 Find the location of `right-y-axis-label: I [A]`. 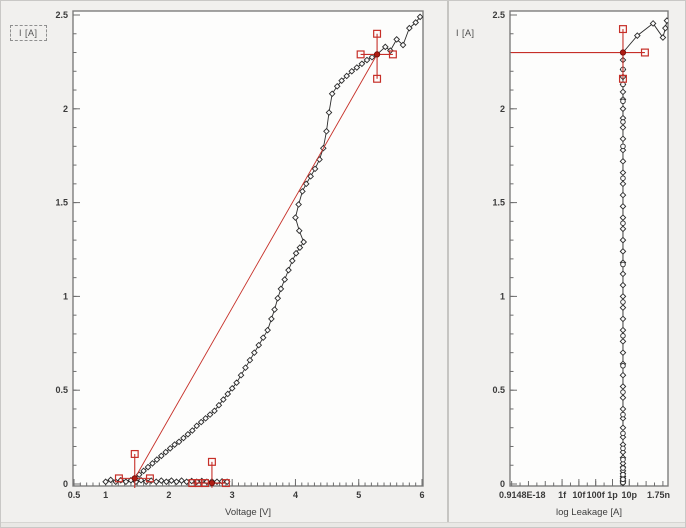

right-y-axis-label: I [A] is located at coordinates (465, 33).